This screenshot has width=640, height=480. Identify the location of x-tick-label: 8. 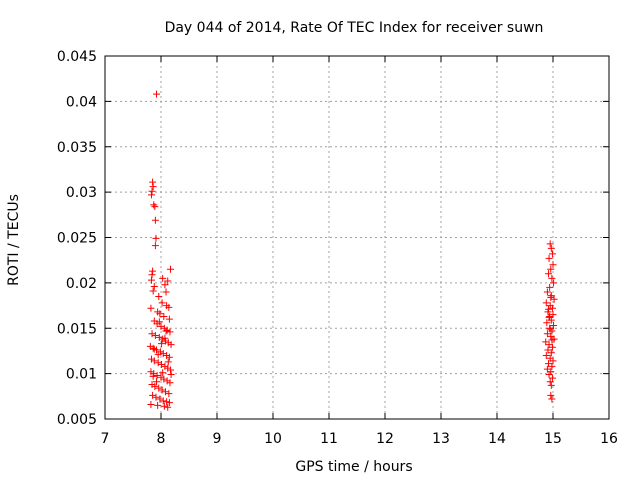
(161, 439).